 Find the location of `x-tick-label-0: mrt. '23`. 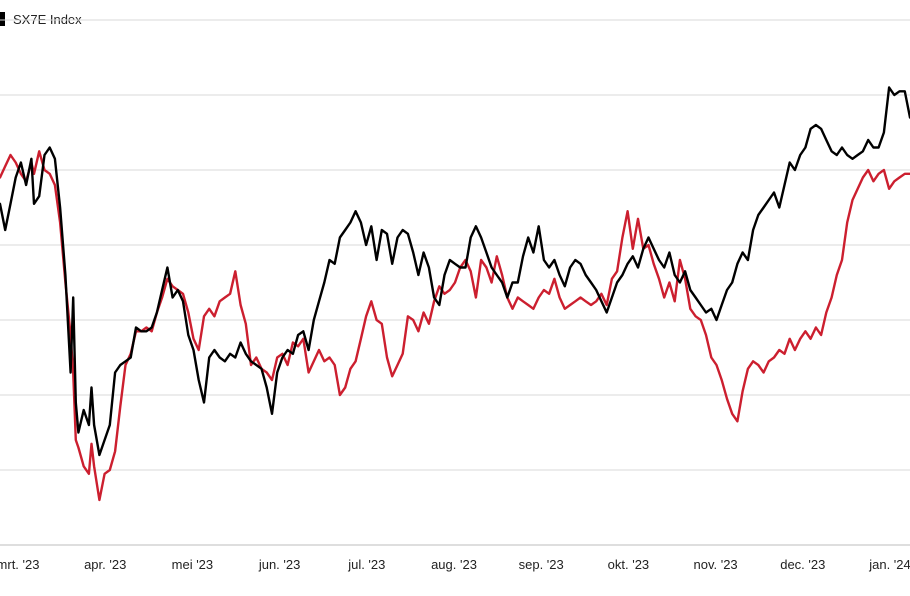

x-tick-label-0: mrt. '23 is located at coordinates (19, 564).